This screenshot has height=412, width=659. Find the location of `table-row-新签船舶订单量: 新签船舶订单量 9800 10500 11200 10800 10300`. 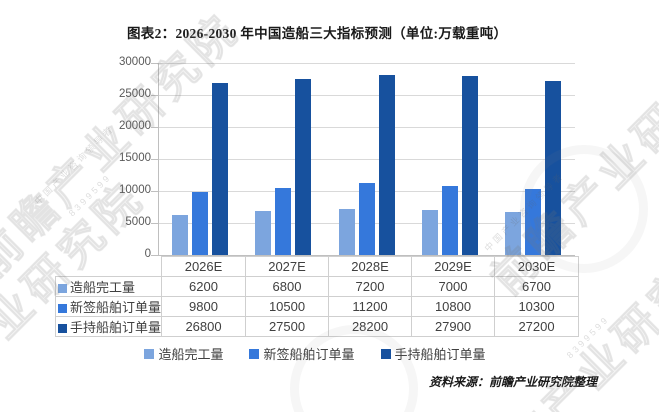

table-row-新签船舶订单量: 新签船舶订单量 9800 10500 11200 10800 10300 is located at coordinates (317, 306).